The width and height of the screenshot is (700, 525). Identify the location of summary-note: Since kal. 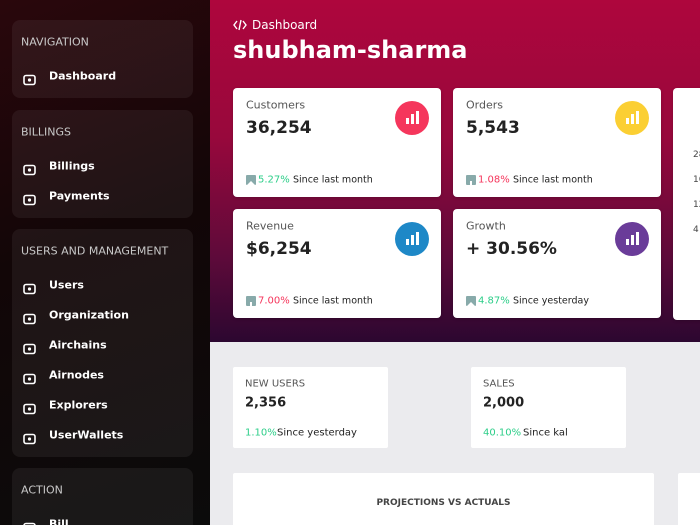
(545, 433).